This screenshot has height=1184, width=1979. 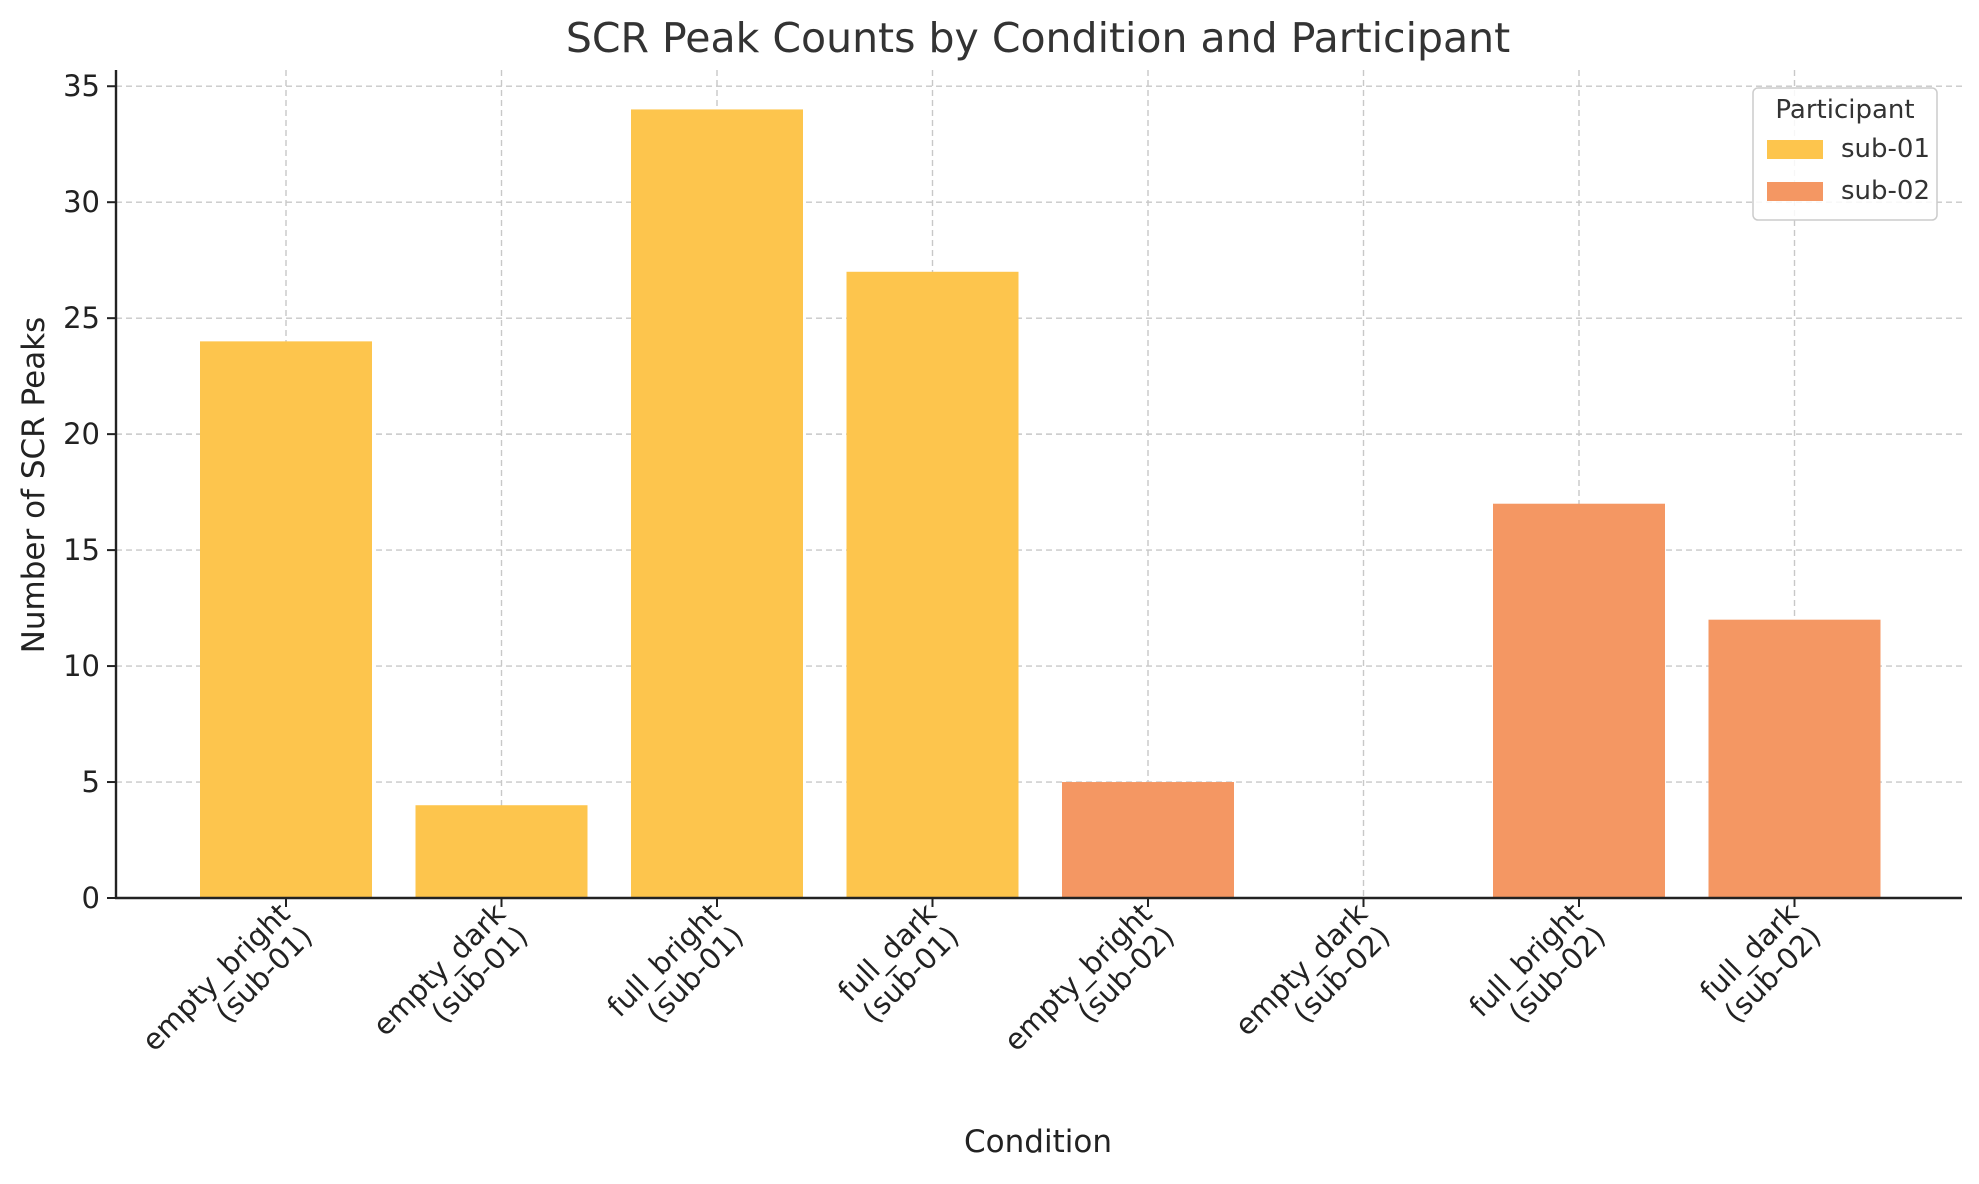 I want to click on x-tick-label: full_bright(sub-02), so click(x=1537, y=962).